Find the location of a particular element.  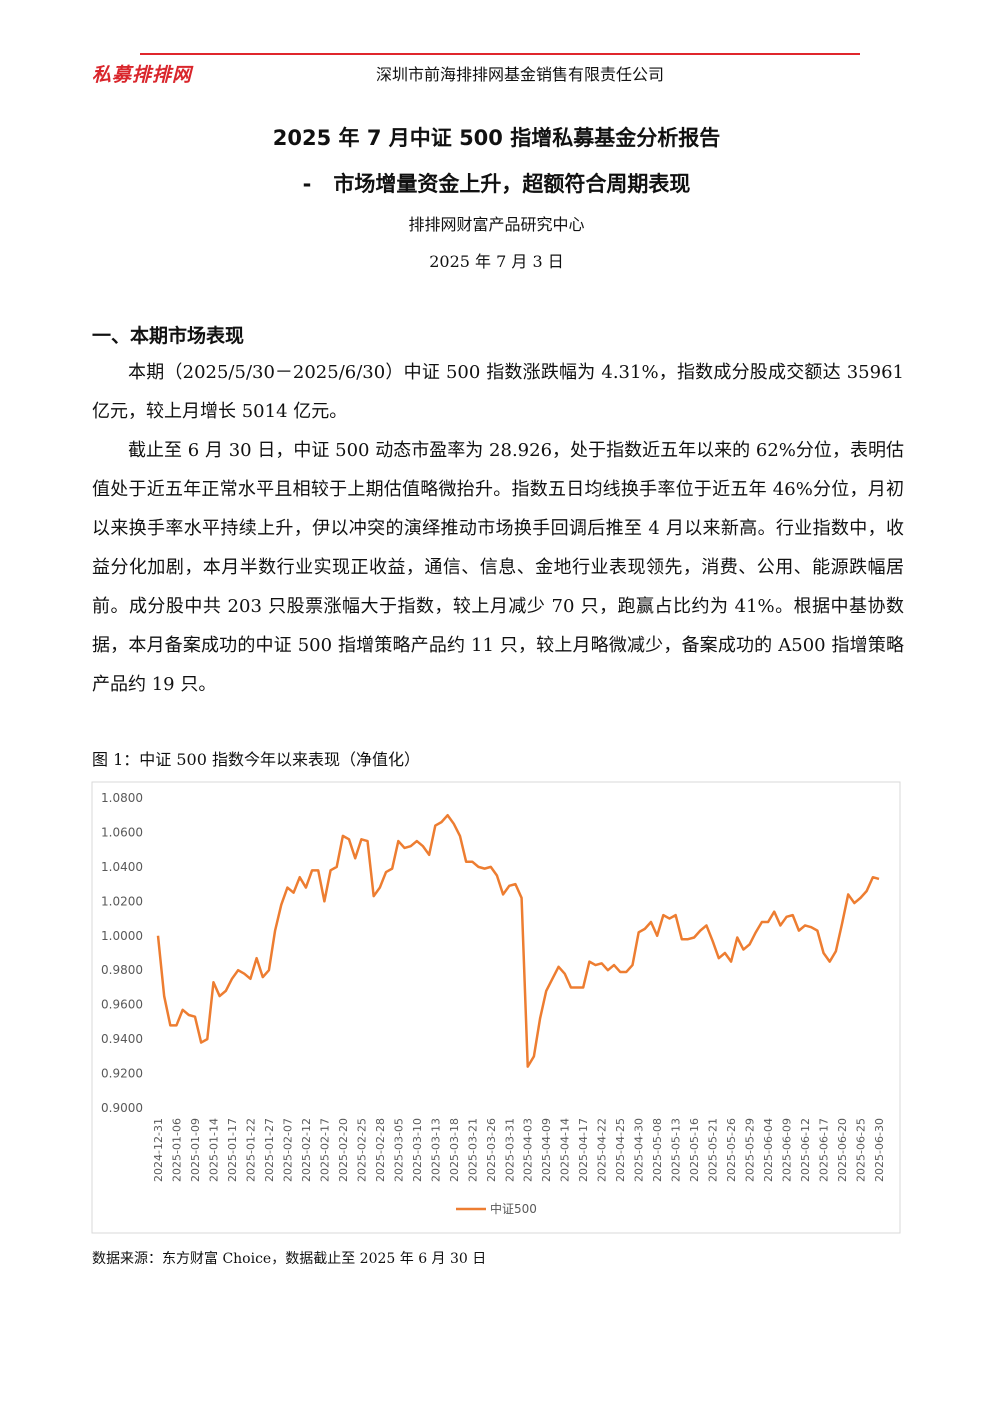

x-tick-label: 2025-01-22 is located at coordinates (250, 1150).